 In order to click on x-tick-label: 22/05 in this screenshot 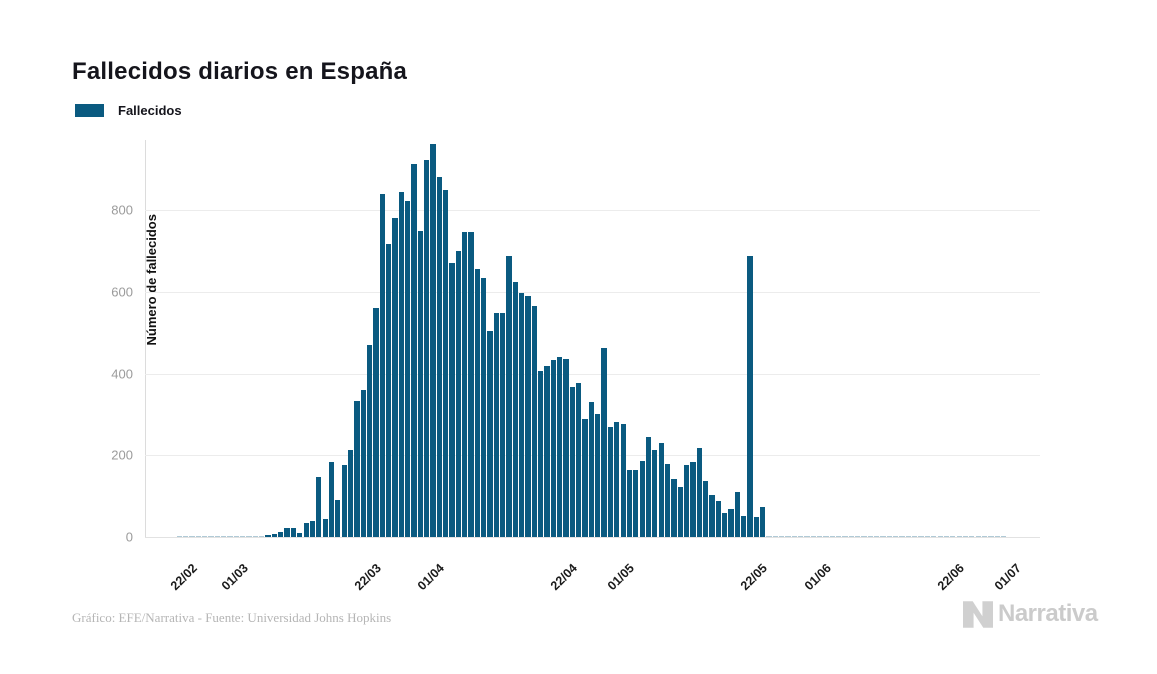, I will do `click(754, 577)`.